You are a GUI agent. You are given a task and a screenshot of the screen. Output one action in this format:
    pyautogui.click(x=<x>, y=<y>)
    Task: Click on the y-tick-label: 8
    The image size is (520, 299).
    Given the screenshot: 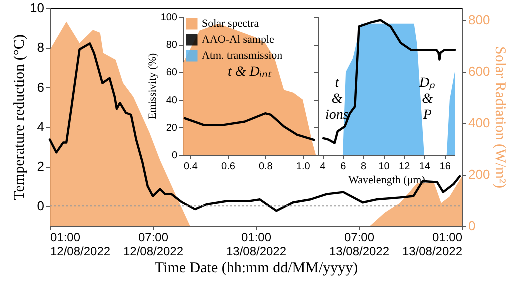 What is the action you would take?
    pyautogui.click(x=40, y=48)
    